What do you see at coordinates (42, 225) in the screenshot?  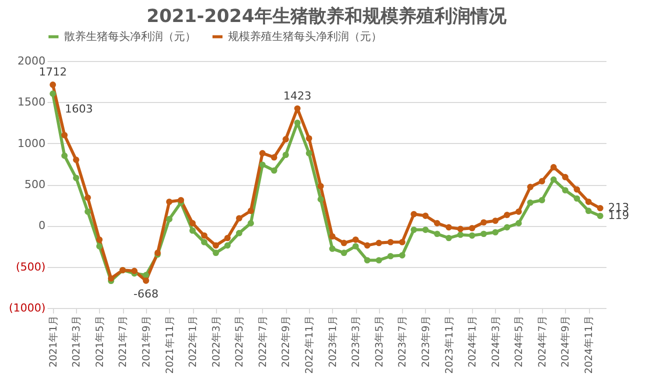 I see `y-tick-label: 0` at bounding box center [42, 225].